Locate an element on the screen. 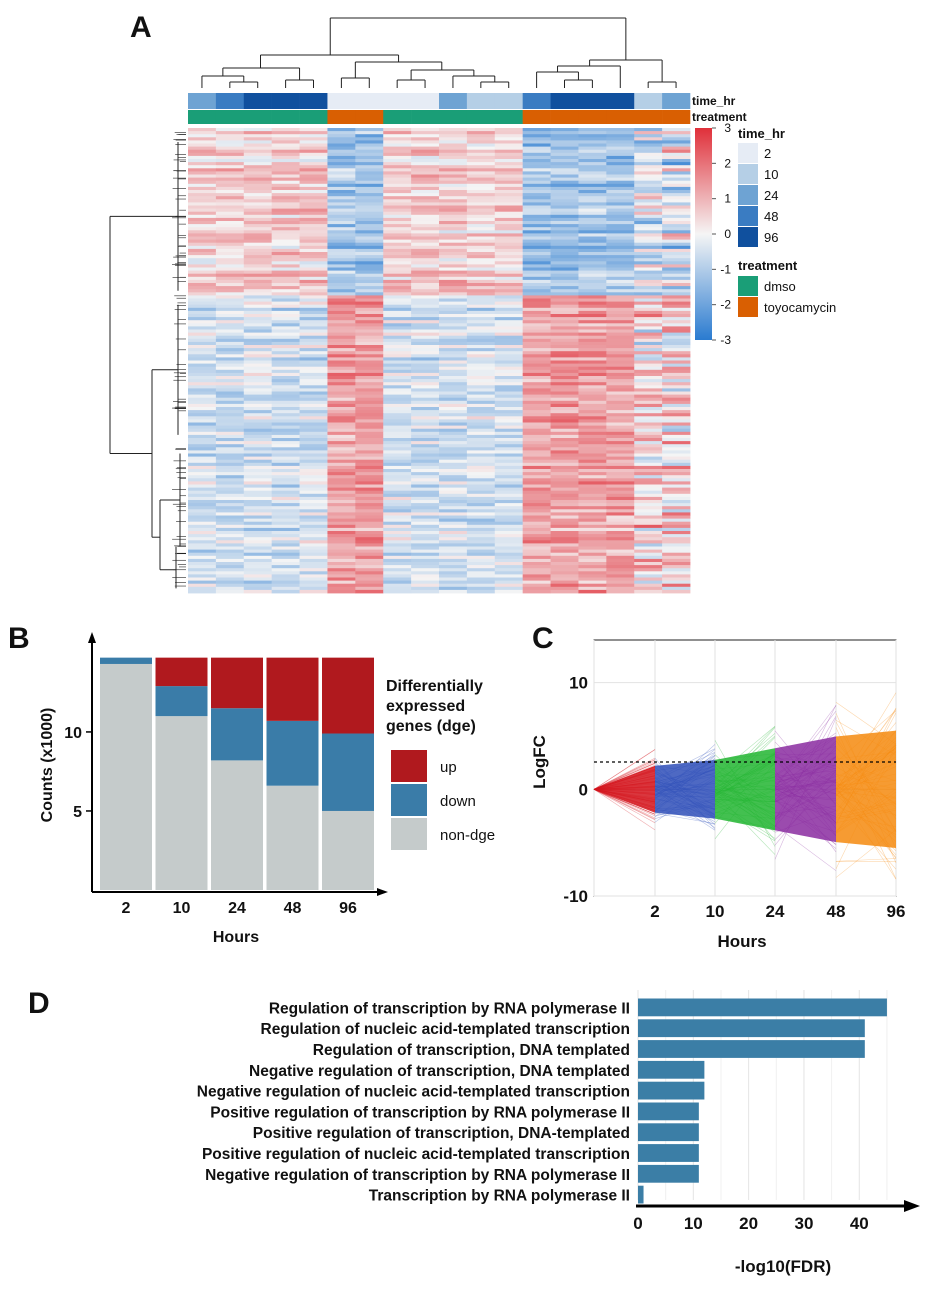 Image resolution: width=930 pixels, height=1295 pixels. time-hr-cell is located at coordinates (620, 101).